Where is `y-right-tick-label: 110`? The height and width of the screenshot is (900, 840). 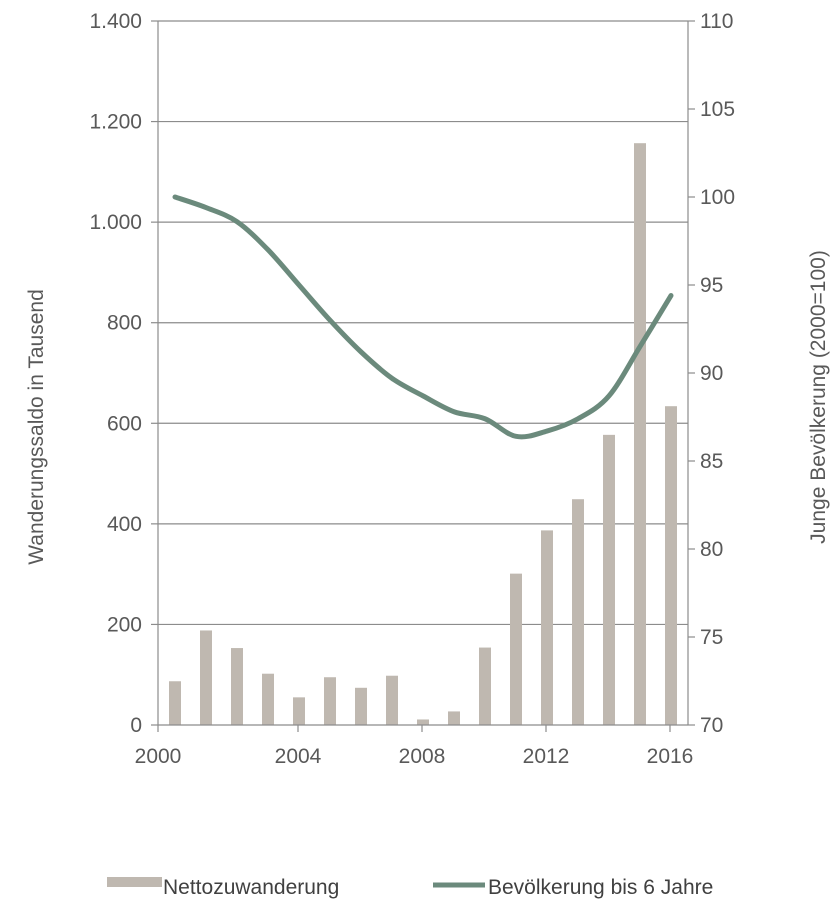
y-right-tick-label: 110 is located at coordinates (716, 21).